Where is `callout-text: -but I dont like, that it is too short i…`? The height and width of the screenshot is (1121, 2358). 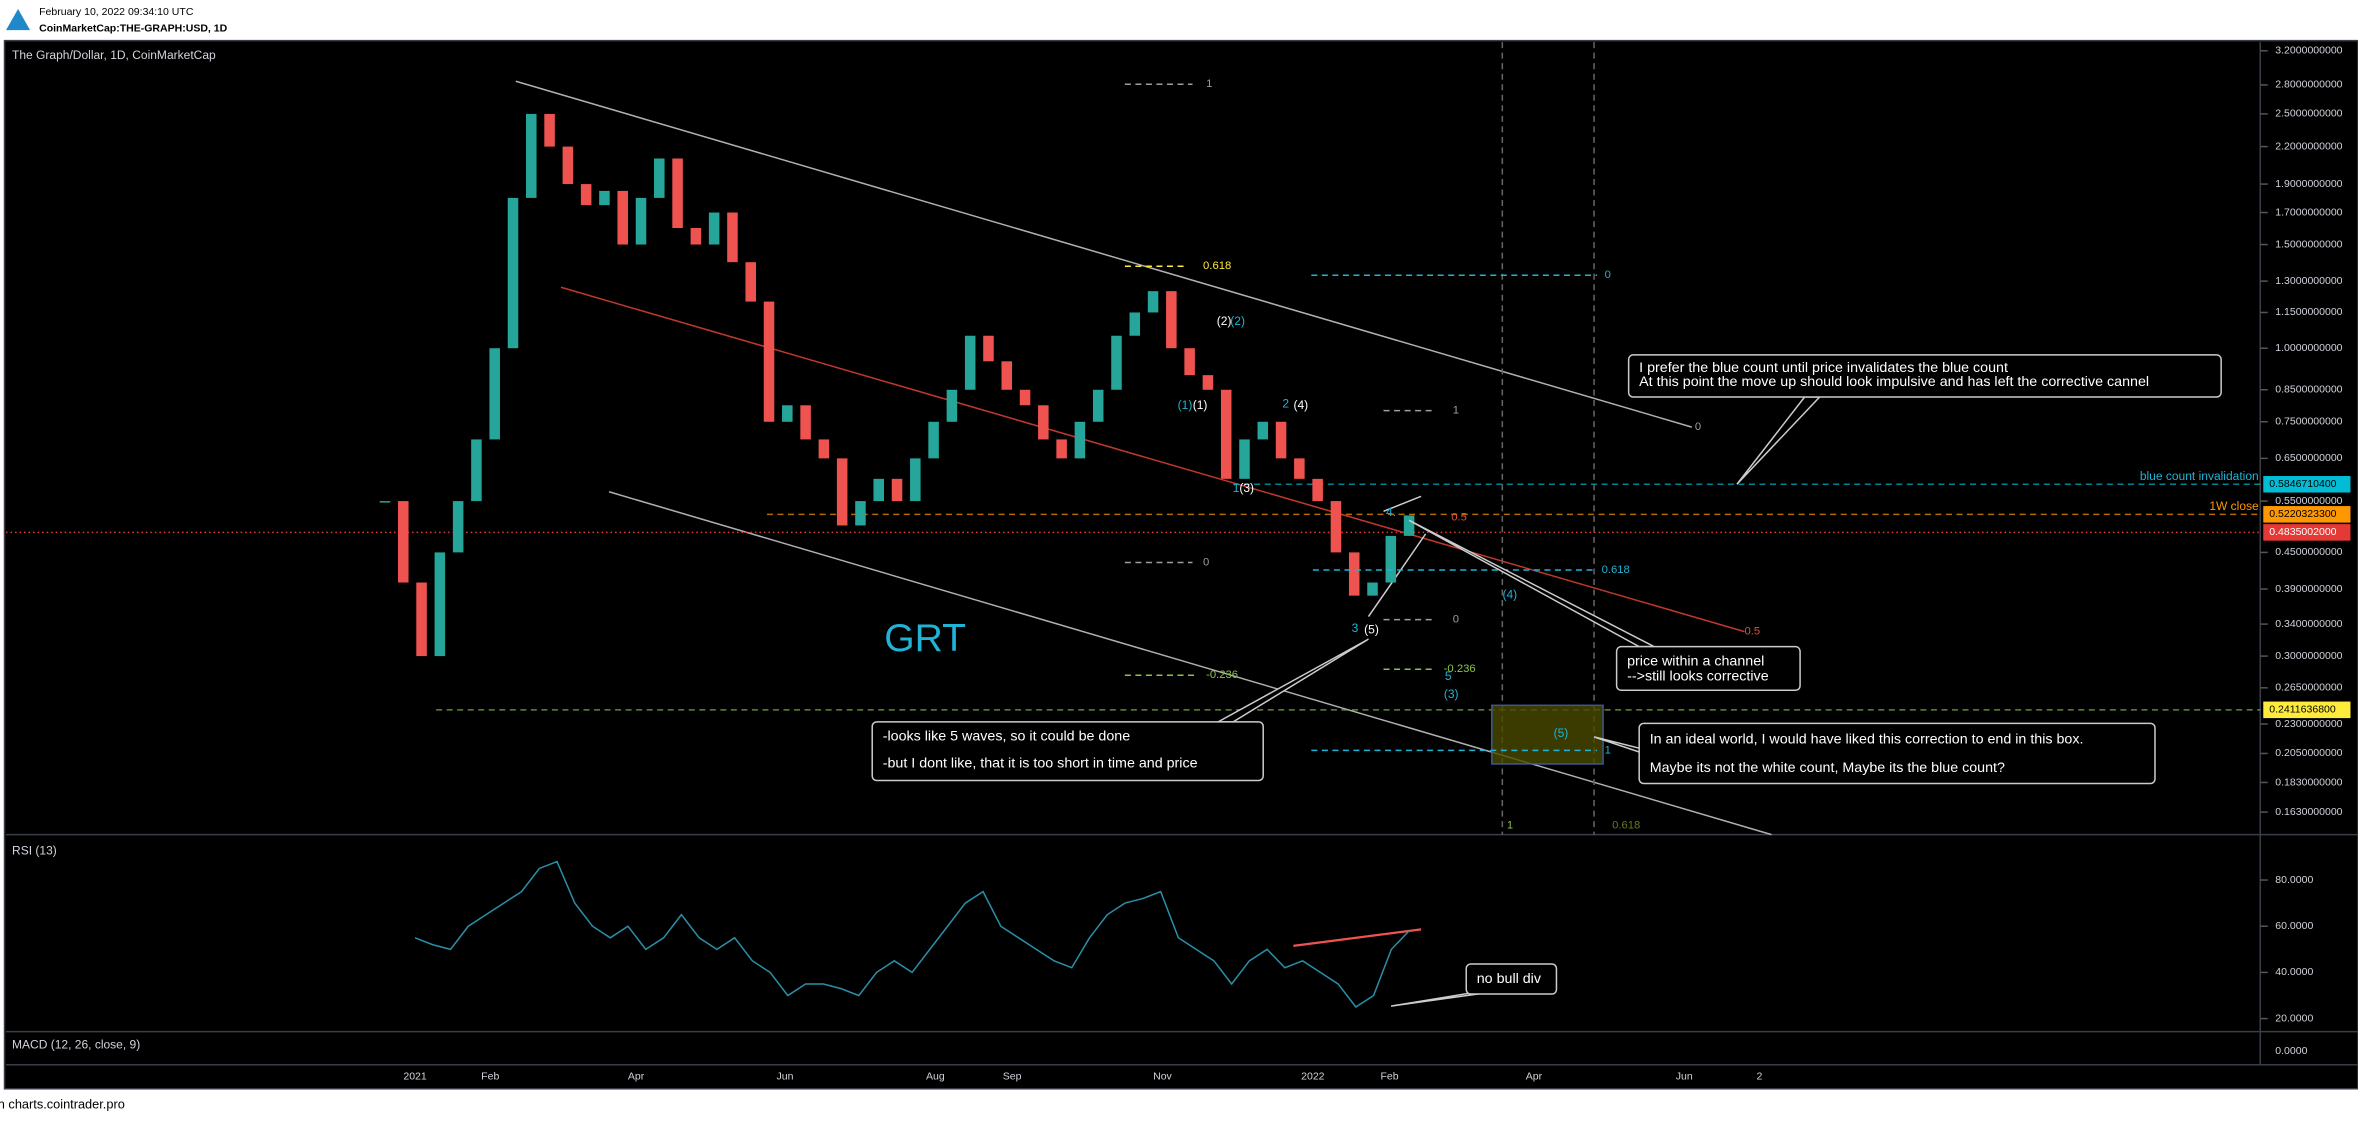
callout-text: -but I dont like, that it is too short i… is located at coordinates (1040, 764).